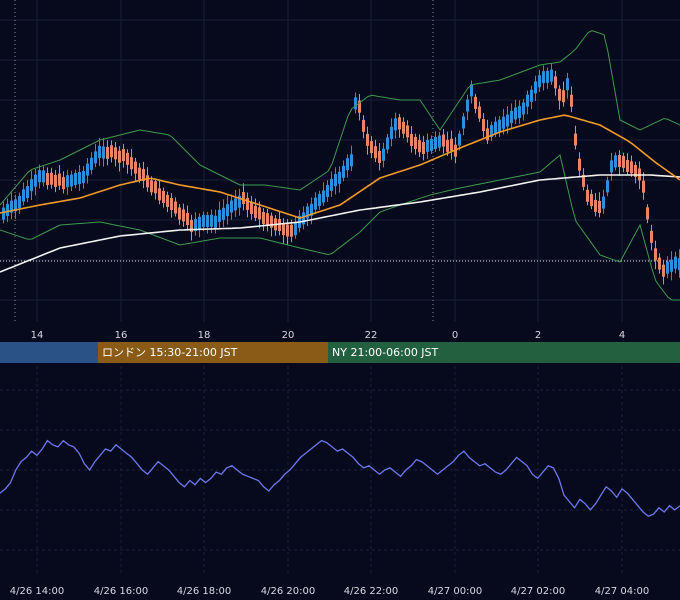 The height and width of the screenshot is (600, 680). Describe the element at coordinates (170, 352) in the screenshot. I see `session-label-london: ロンドン 15:30-21:00 JST` at that location.